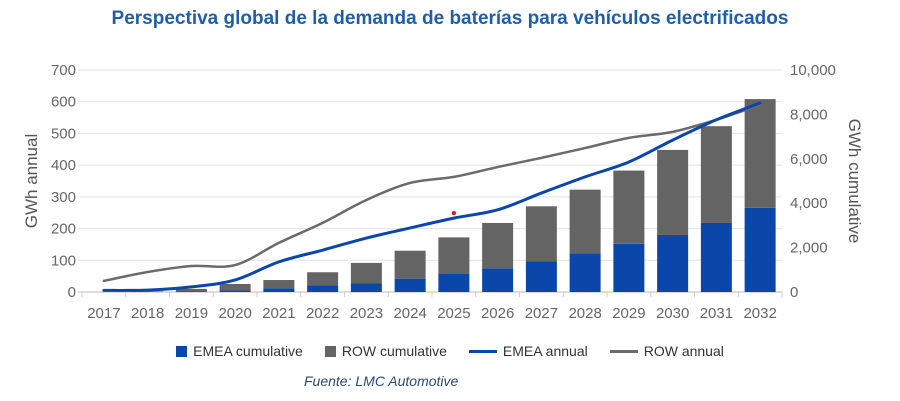 The image size is (900, 401). What do you see at coordinates (366, 273) in the screenshot?
I see `bar-row-cumulative-2023` at bounding box center [366, 273].